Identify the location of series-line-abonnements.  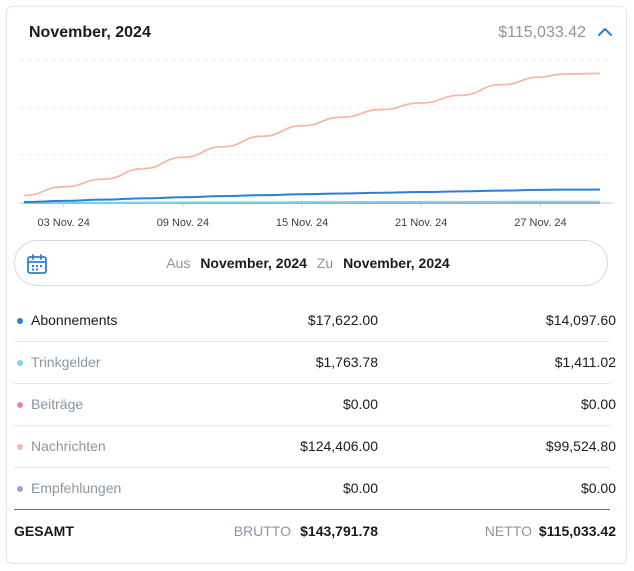
(312, 196).